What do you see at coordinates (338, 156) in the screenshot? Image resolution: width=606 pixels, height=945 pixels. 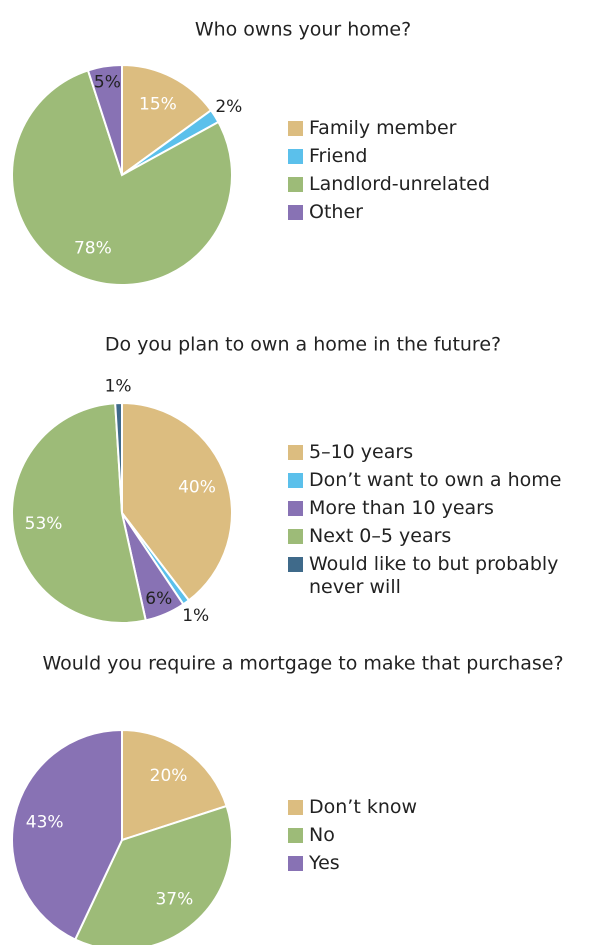 I see `legend-label: Friend` at bounding box center [338, 156].